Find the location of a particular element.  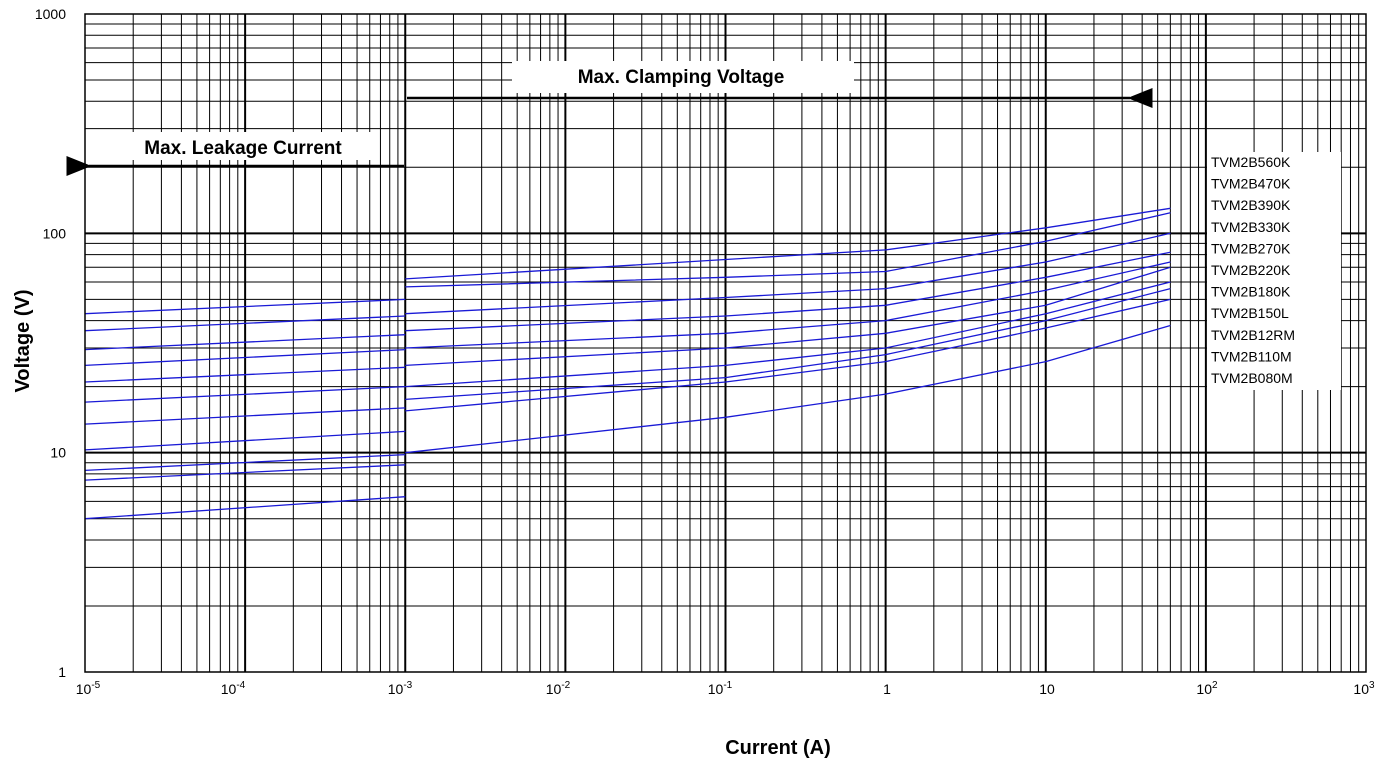

leakage-lines is located at coordinates (245, 409).